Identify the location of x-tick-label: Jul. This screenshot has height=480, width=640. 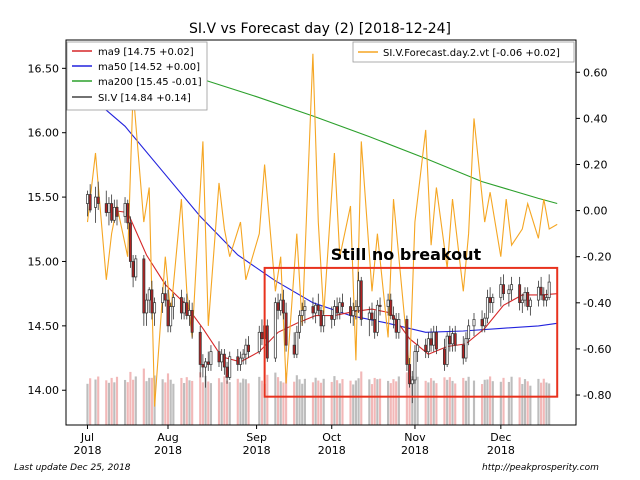
(87, 437).